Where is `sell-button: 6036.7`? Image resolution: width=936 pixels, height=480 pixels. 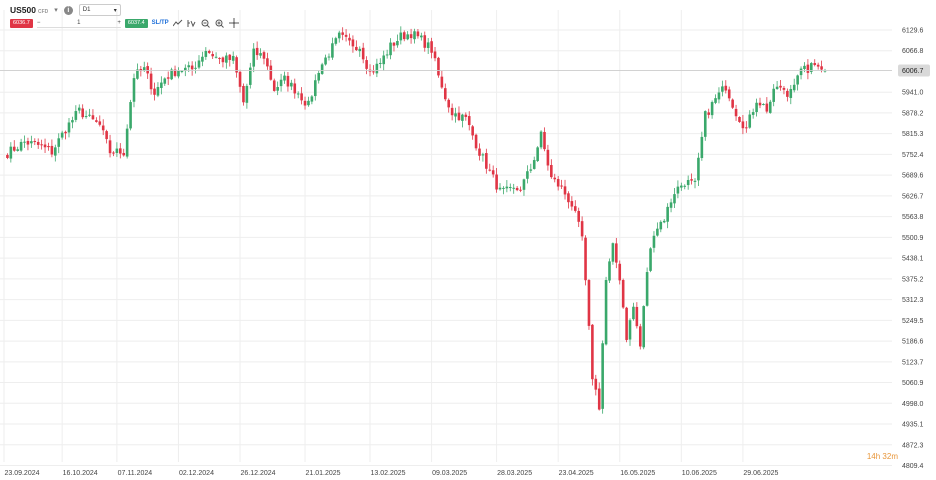 sell-button: 6036.7 is located at coordinates (21, 23).